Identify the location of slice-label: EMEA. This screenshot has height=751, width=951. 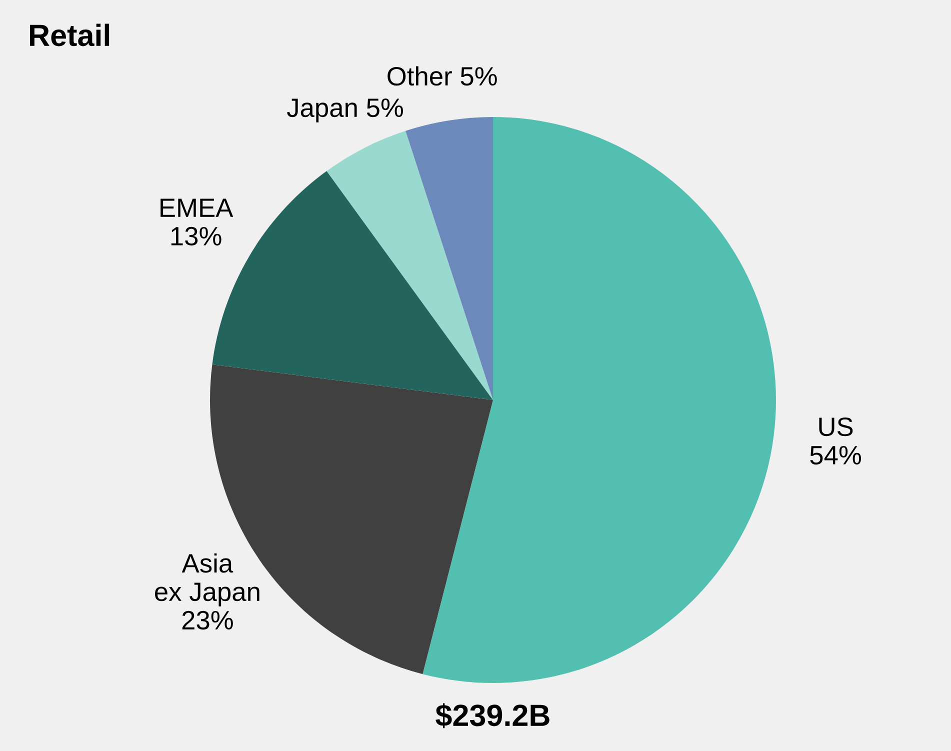
(197, 207).